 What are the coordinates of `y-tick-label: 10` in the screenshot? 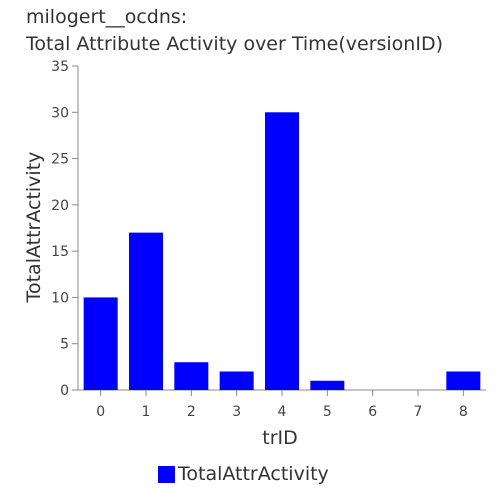 It's located at (60, 298).